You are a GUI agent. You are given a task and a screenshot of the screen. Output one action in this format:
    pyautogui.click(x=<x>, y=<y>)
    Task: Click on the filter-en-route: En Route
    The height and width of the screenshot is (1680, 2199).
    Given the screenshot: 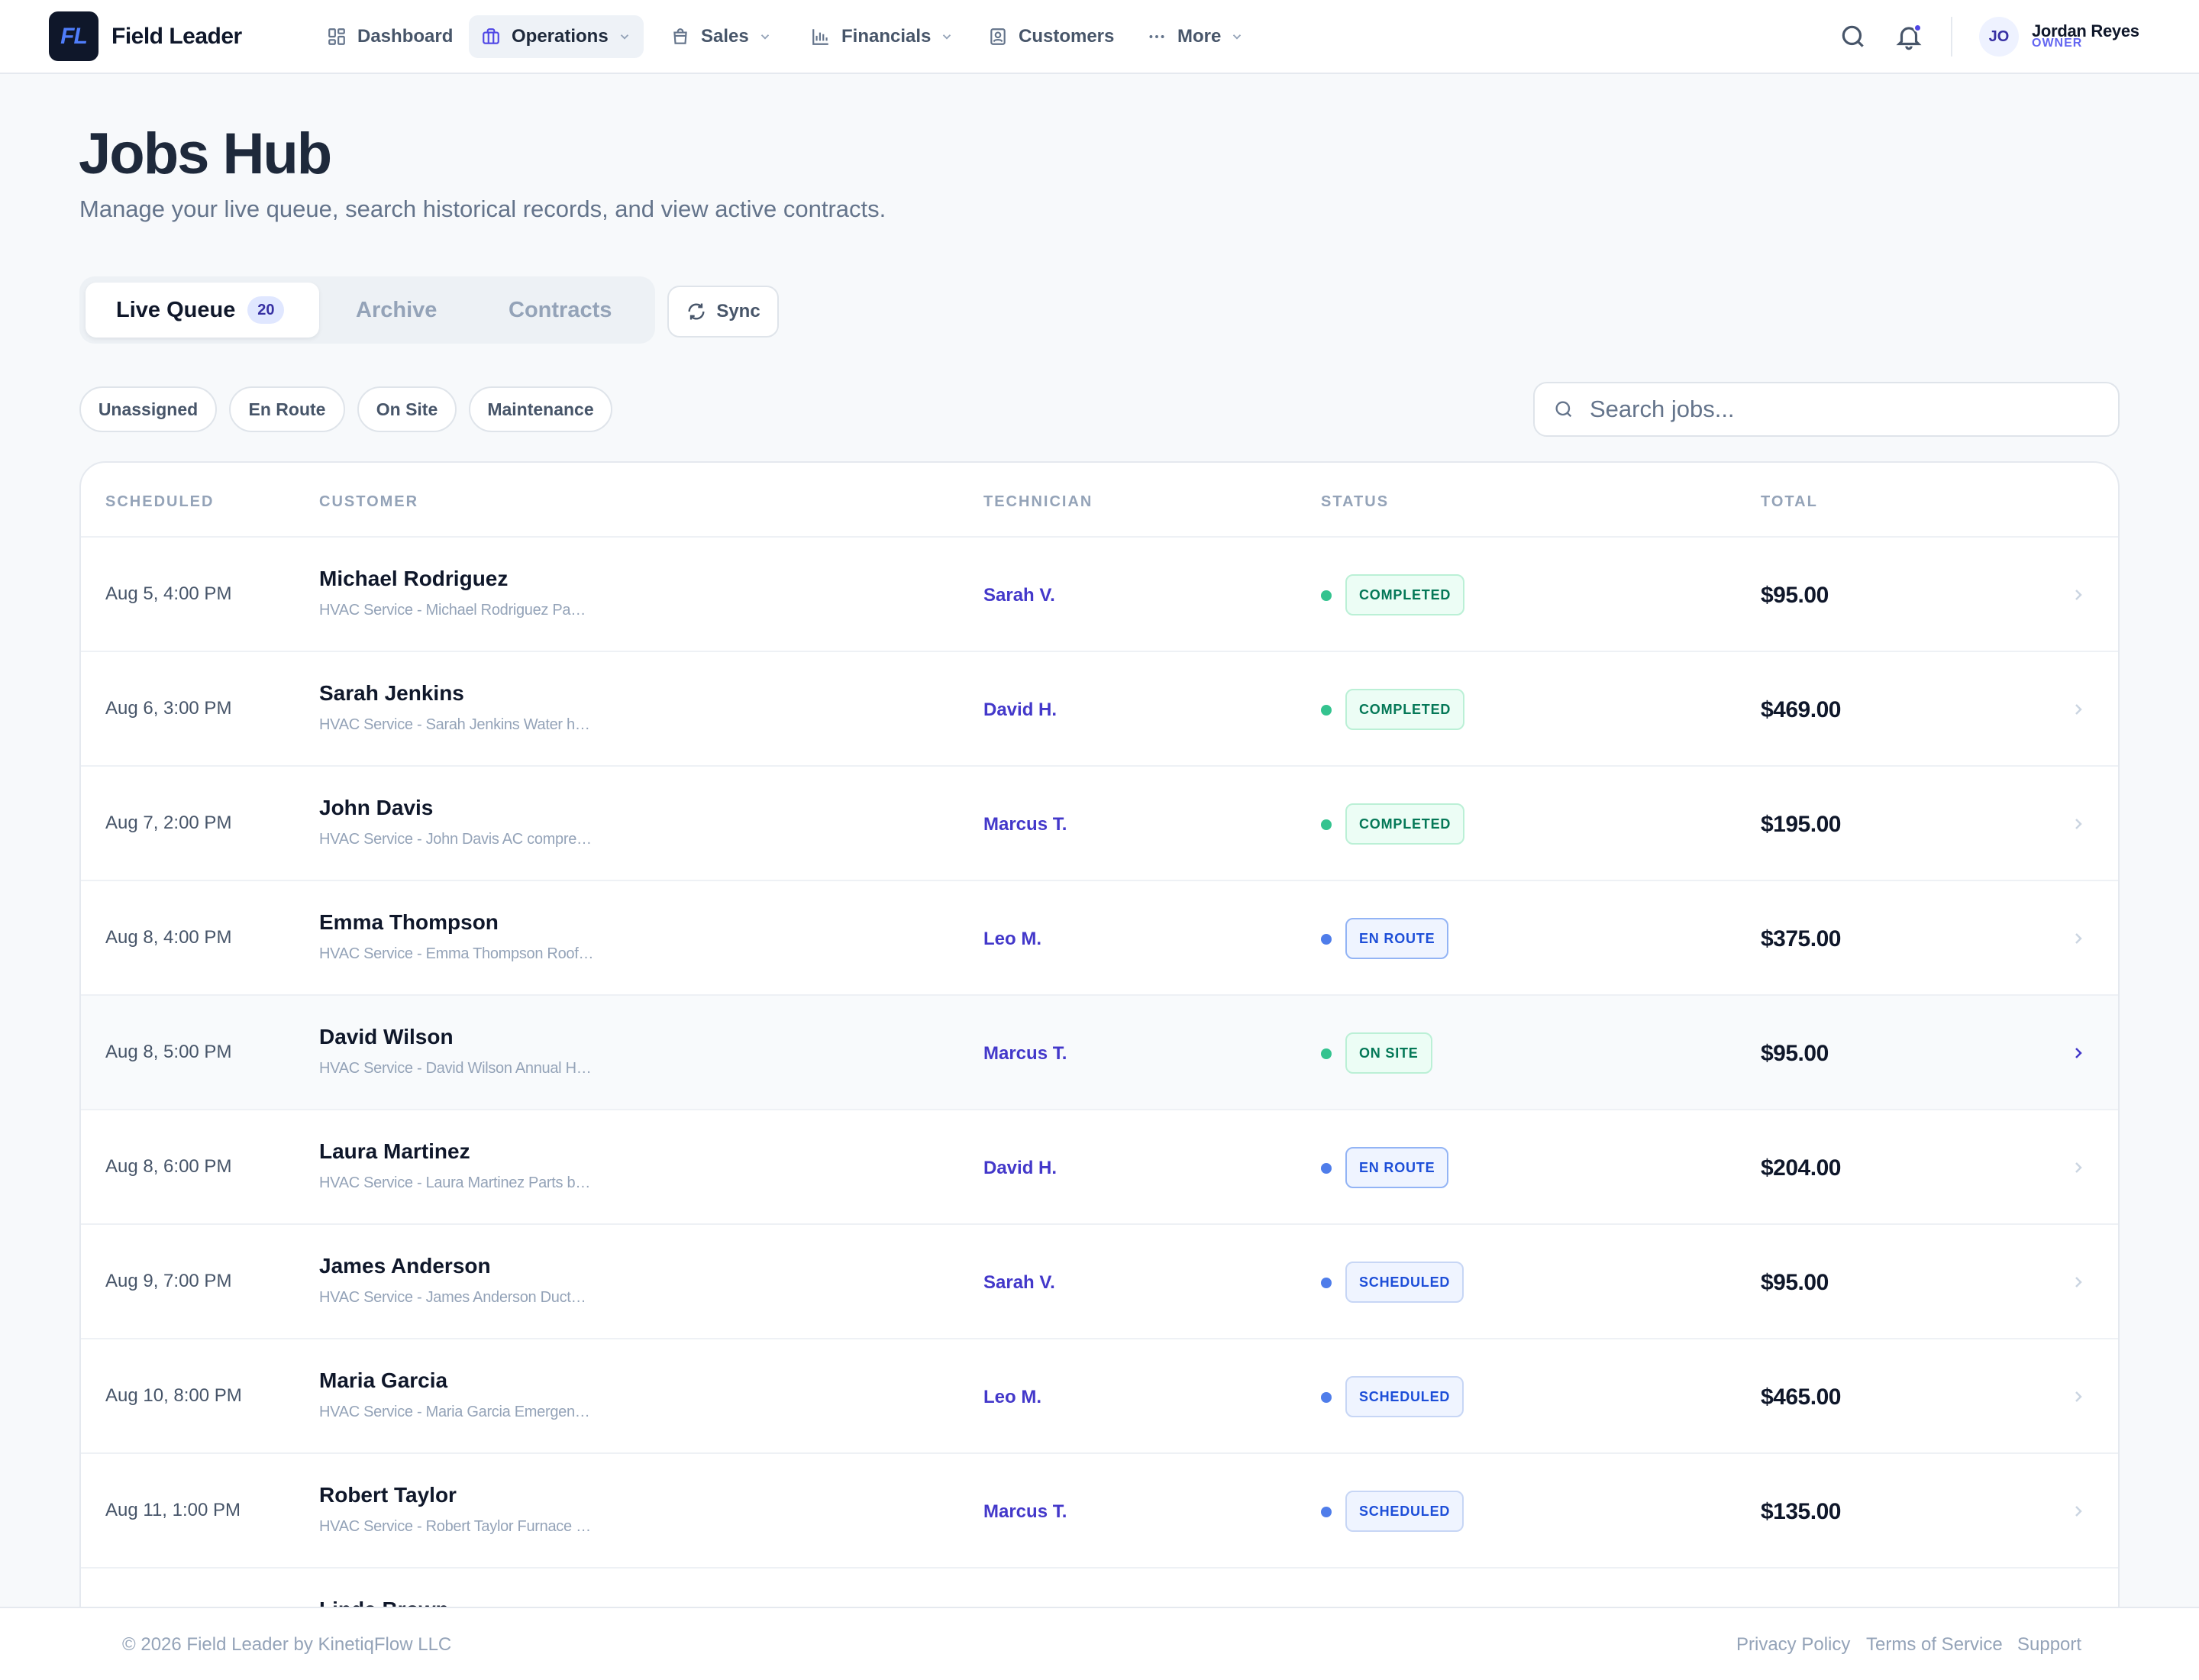 What is the action you would take?
    pyautogui.click(x=287, y=409)
    